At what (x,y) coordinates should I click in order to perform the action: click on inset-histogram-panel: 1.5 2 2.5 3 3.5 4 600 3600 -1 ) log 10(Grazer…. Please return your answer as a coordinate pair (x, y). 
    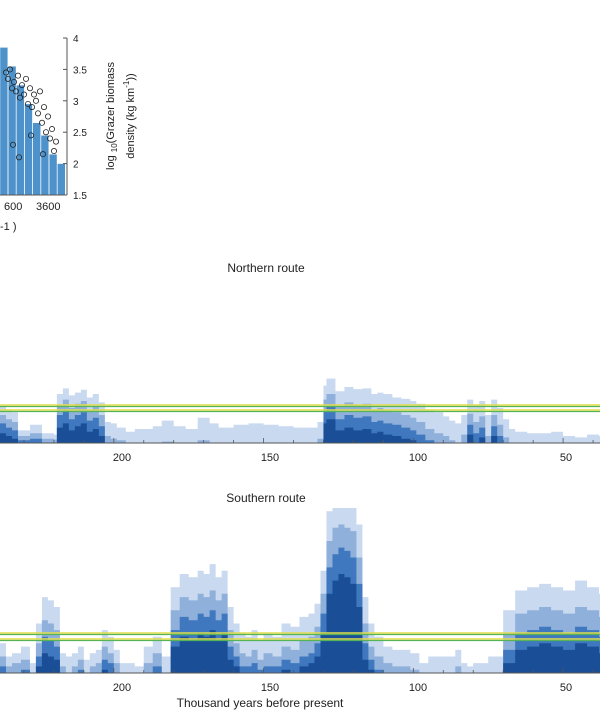
    Looking at the image, I should click on (68, 133).